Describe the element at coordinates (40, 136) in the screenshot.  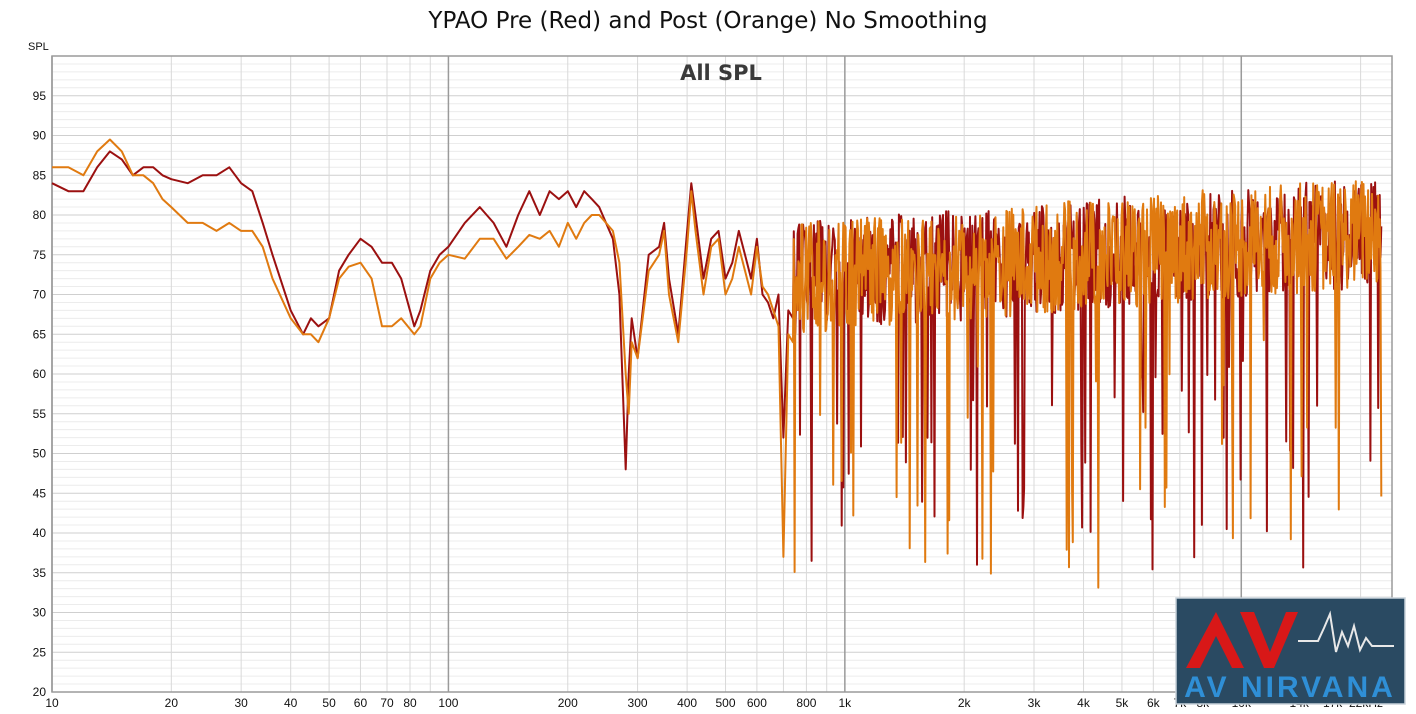
I see `y-tick-label: 90` at that location.